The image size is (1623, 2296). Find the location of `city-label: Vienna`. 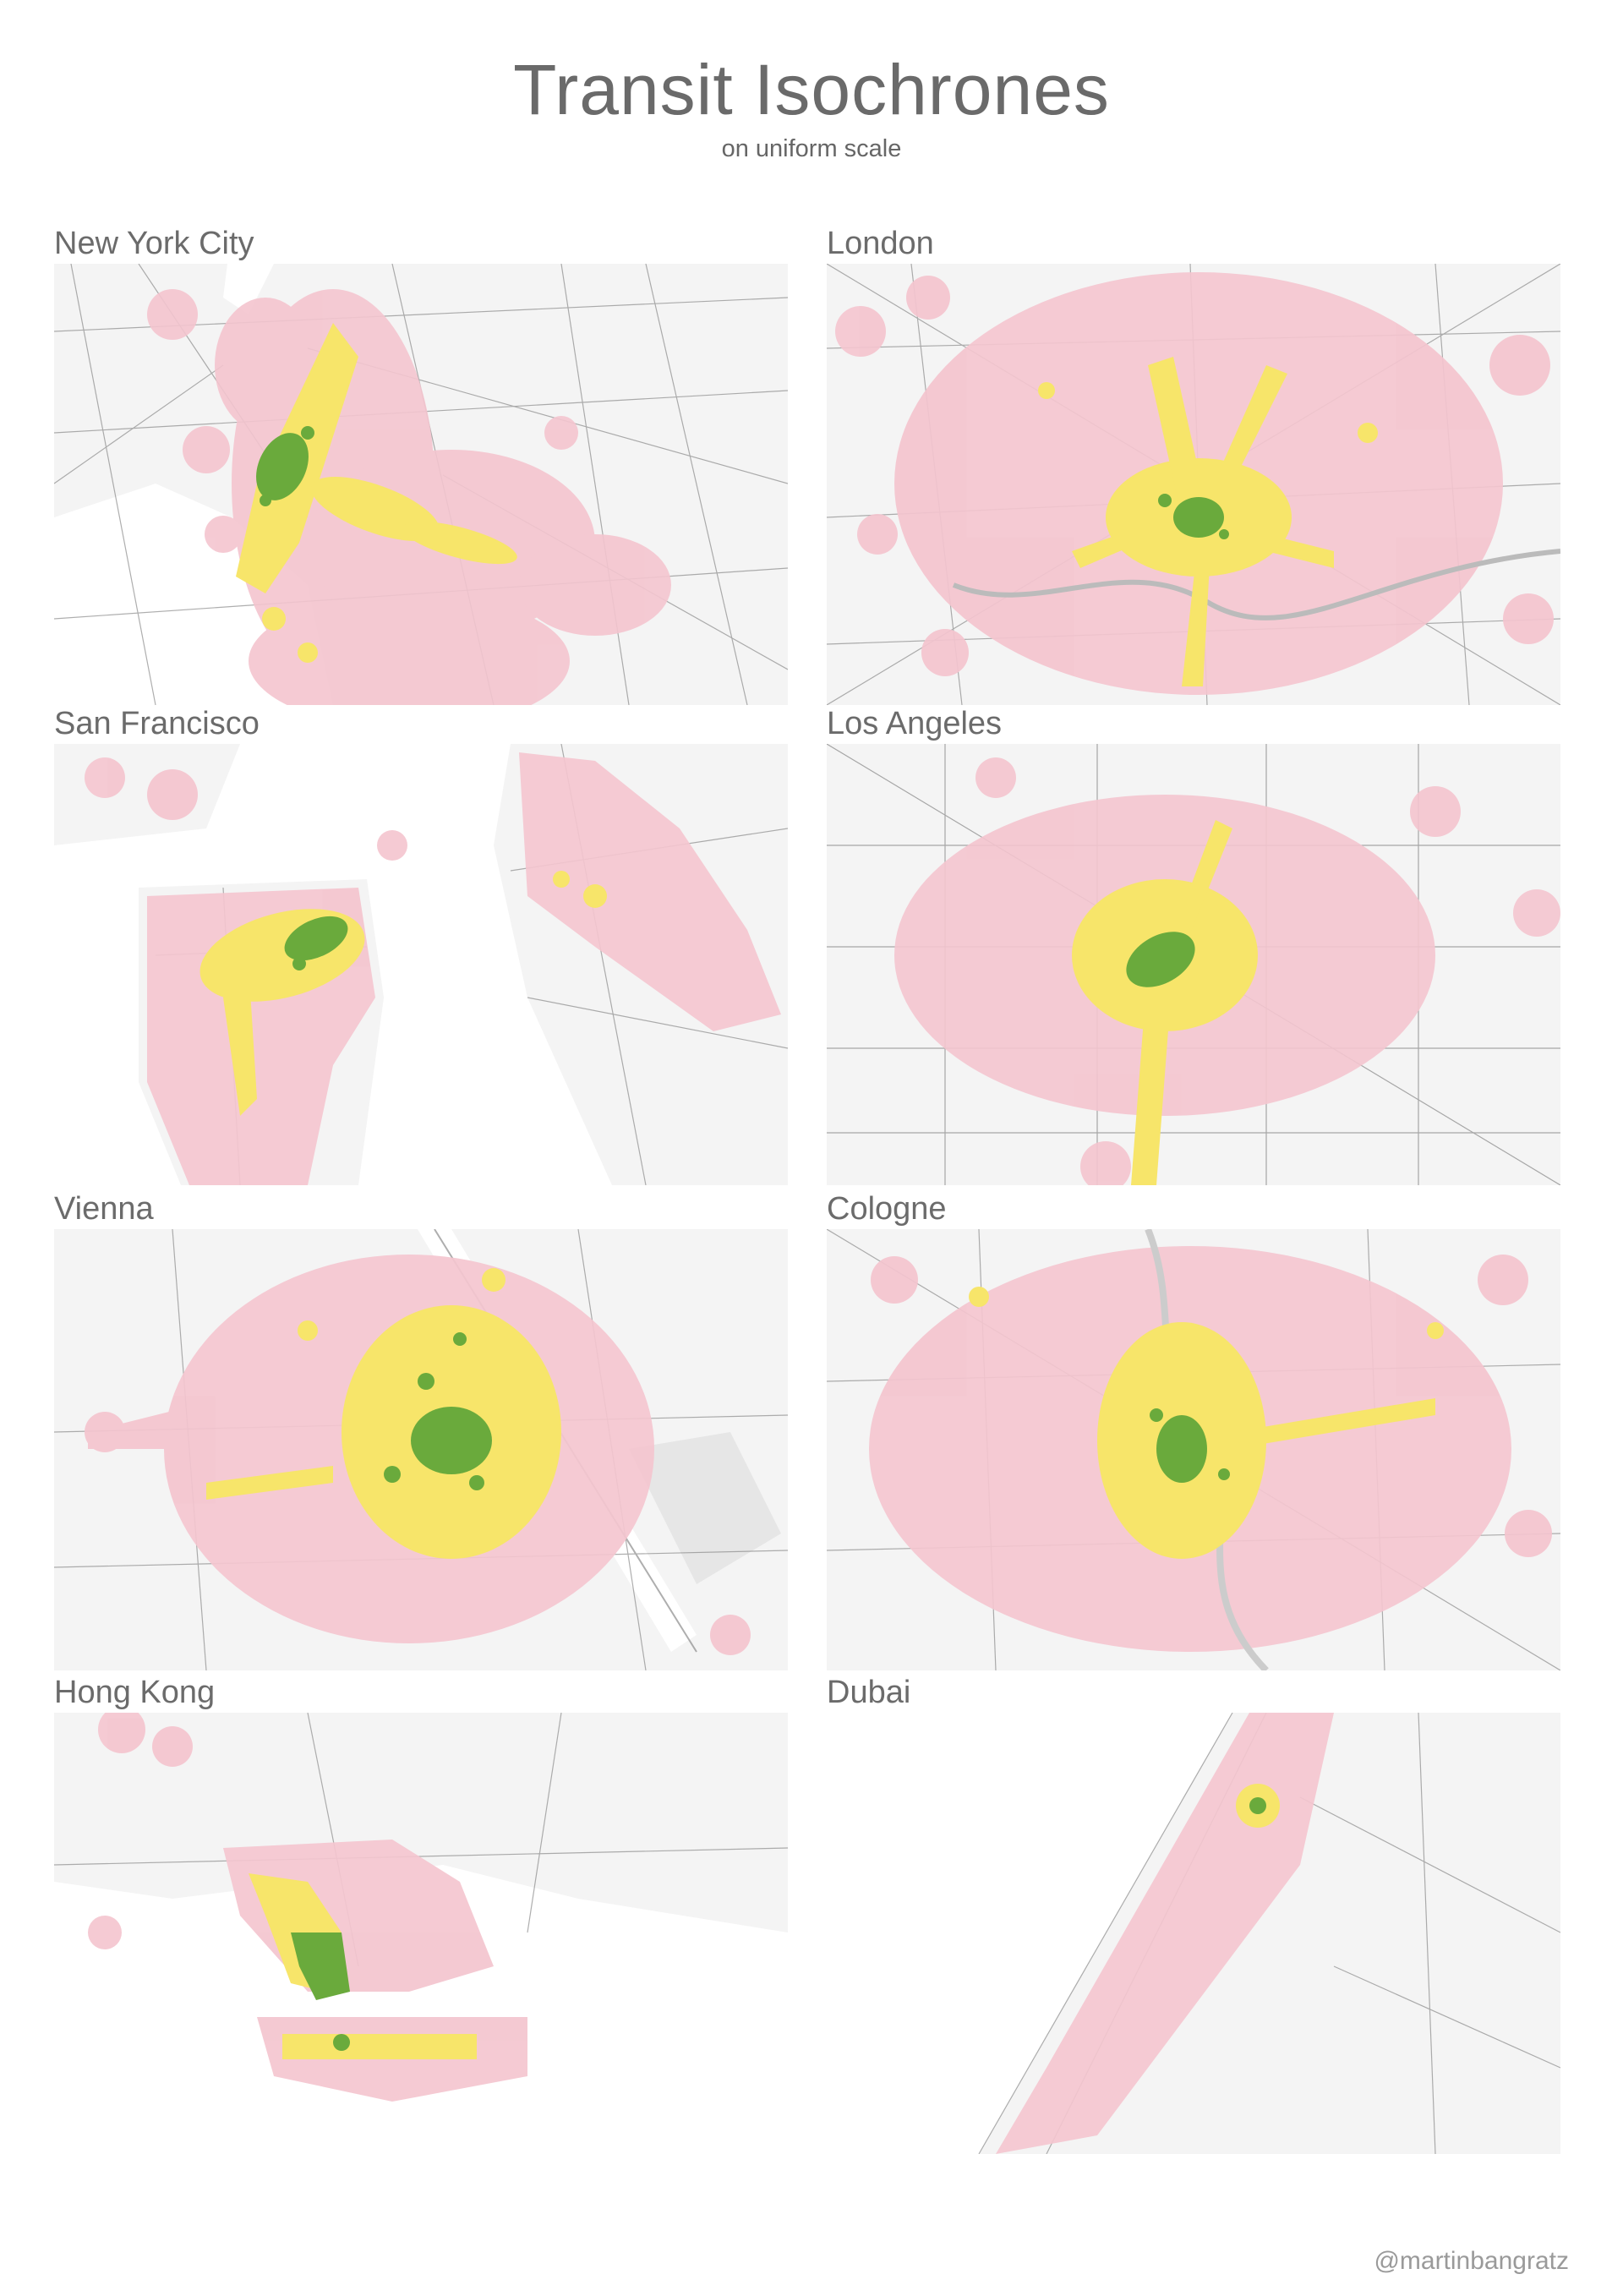

city-label: Vienna is located at coordinates (104, 1209).